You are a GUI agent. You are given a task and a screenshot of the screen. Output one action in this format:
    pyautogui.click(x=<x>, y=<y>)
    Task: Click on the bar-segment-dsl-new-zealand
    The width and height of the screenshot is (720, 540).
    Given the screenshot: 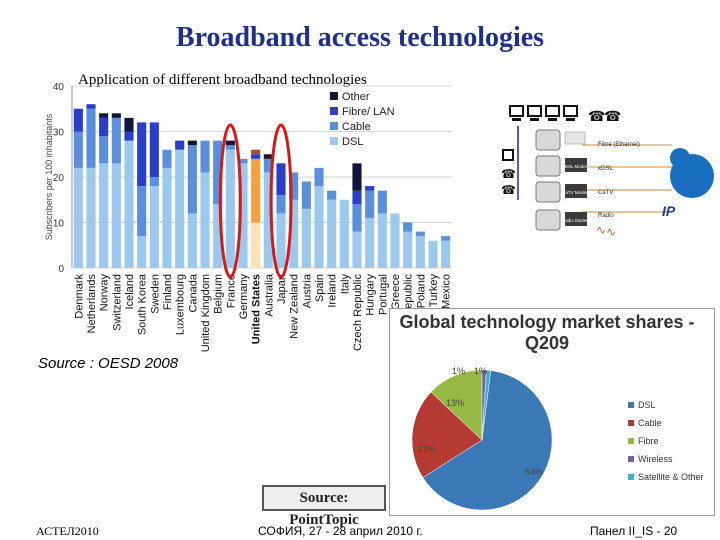 What is the action you would take?
    pyautogui.click(x=294, y=233)
    